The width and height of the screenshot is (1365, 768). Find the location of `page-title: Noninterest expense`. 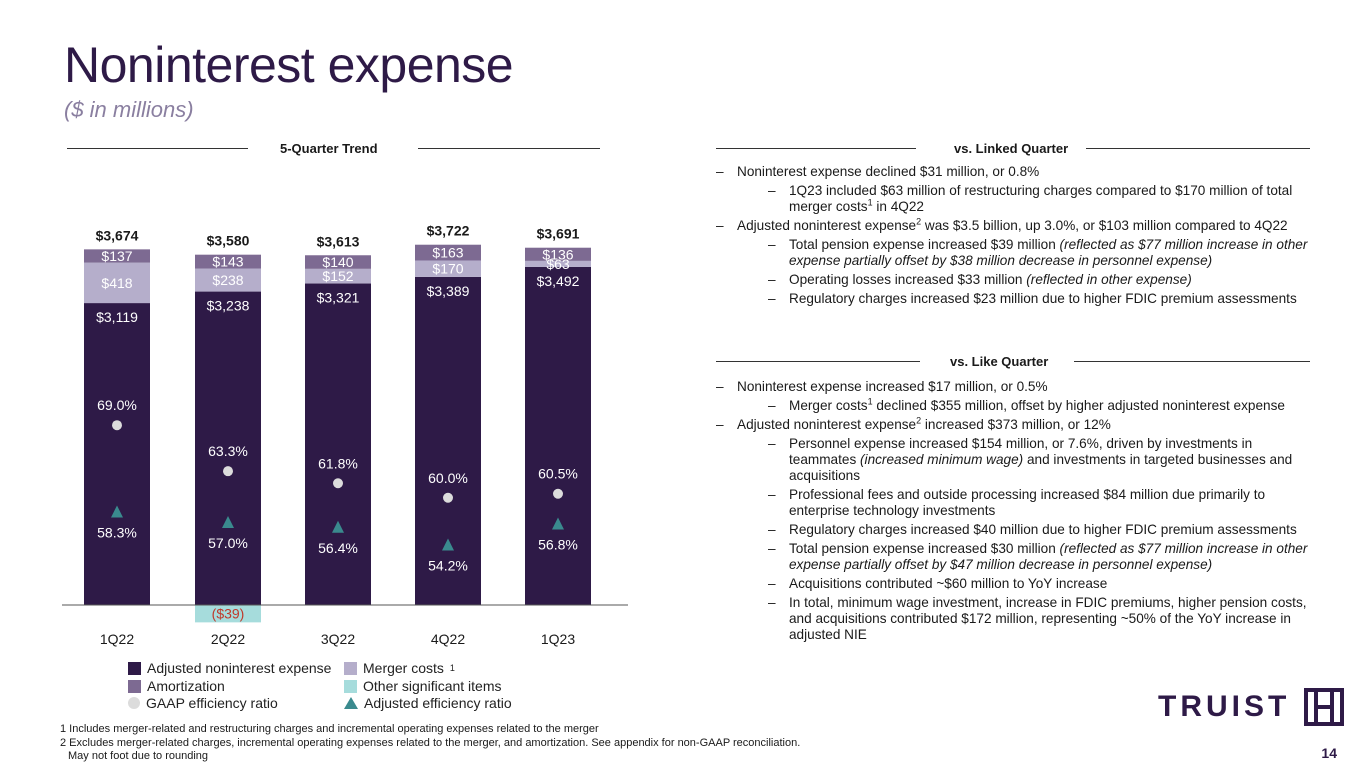

page-title: Noninterest expense is located at coordinates (289, 65).